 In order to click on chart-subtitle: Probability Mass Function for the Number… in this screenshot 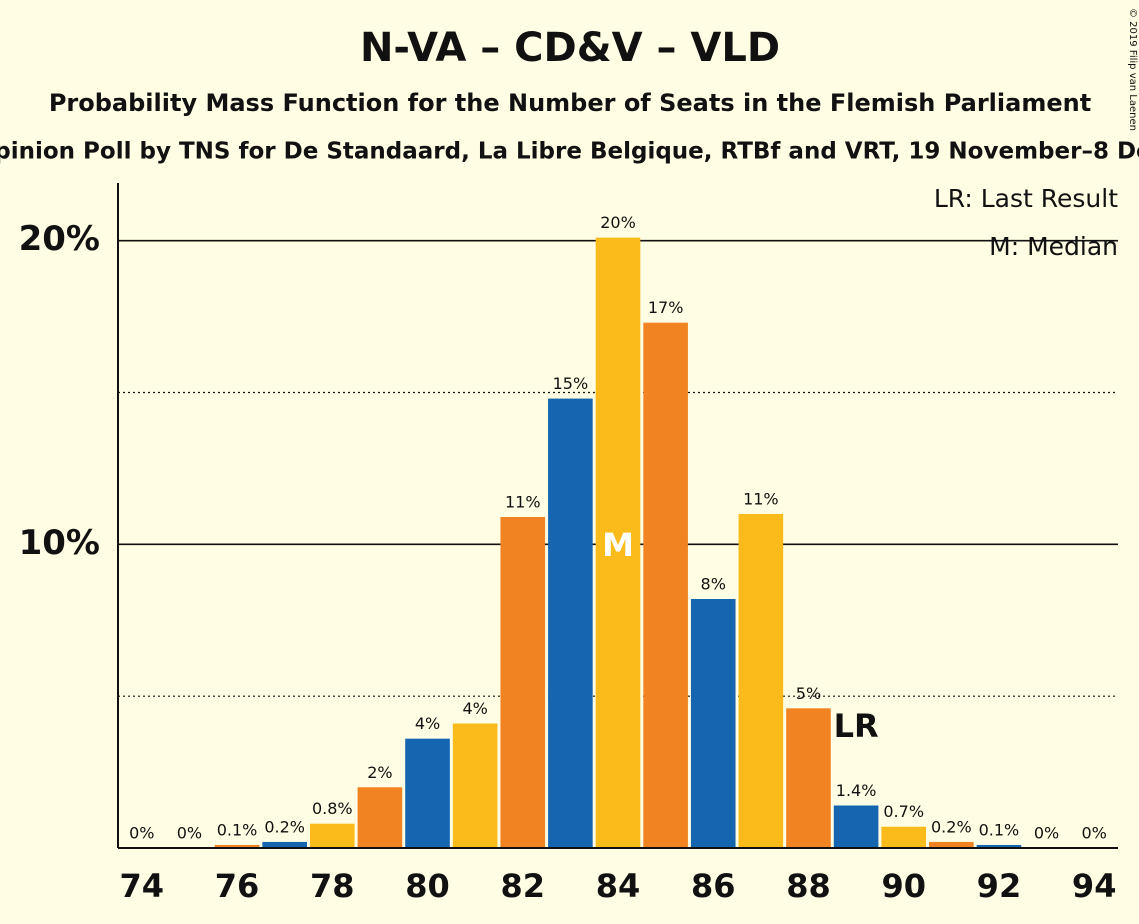, I will do `click(570, 103)`.